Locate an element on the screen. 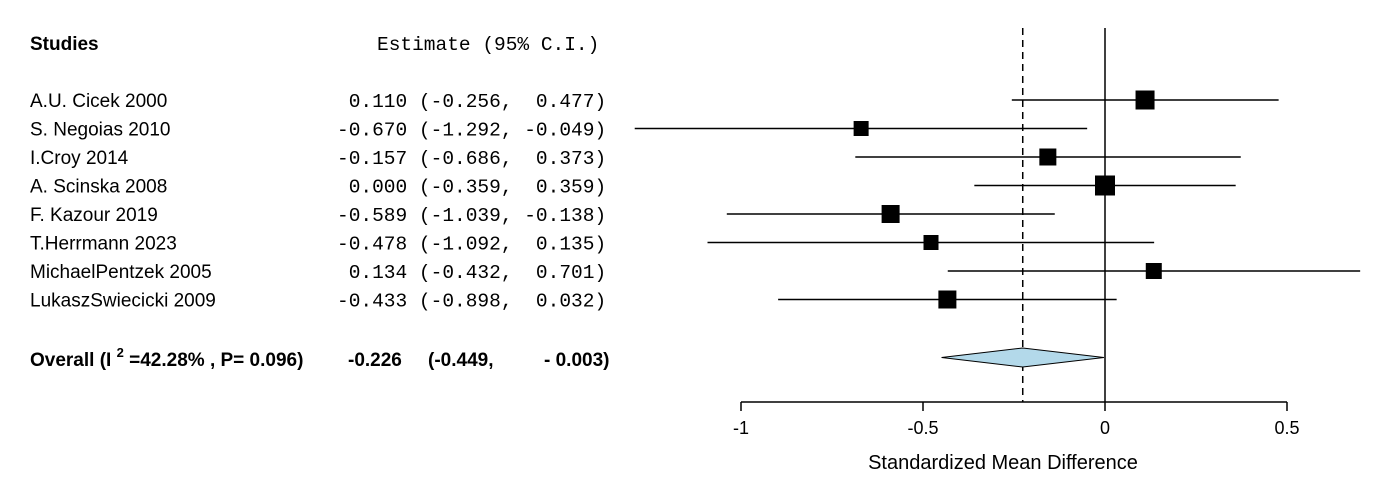 Image resolution: width=1379 pixels, height=492 pixels. study-estimate-text: -0.589 (-1.039, -0.138) is located at coordinates (471, 216).